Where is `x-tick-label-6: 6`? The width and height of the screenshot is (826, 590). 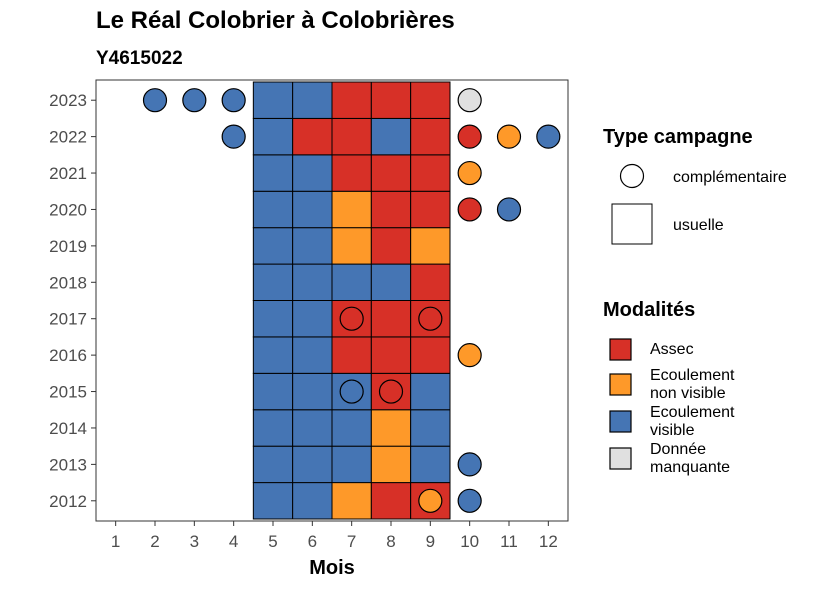
x-tick-label-6: 6 is located at coordinates (312, 541).